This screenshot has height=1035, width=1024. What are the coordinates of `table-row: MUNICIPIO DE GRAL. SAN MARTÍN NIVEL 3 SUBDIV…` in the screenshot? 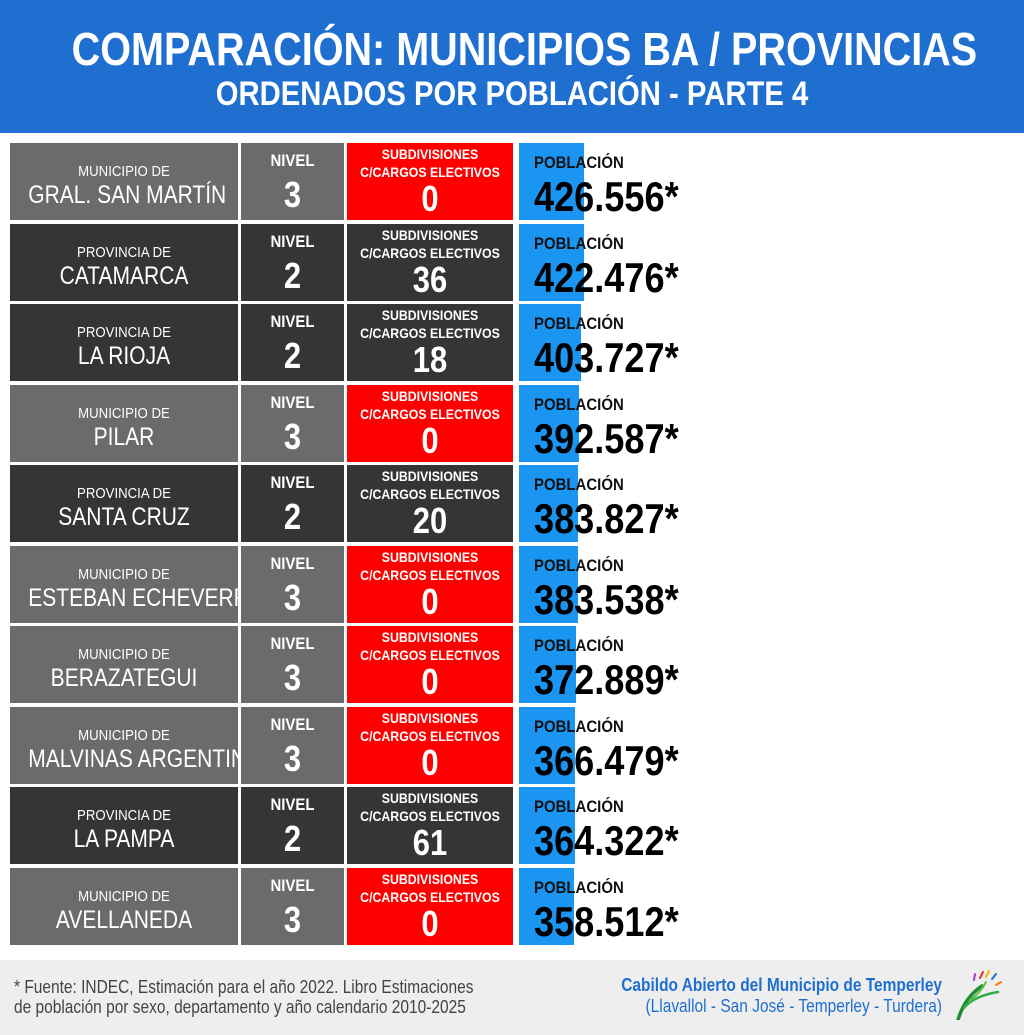 It's located at (512, 181).